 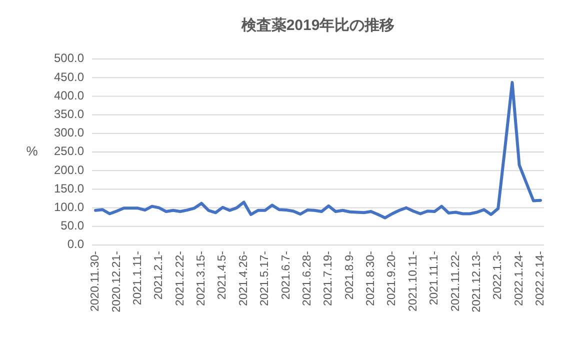 What do you see at coordinates (69, 77) in the screenshot?
I see `y-tick-label: 450.0` at bounding box center [69, 77].